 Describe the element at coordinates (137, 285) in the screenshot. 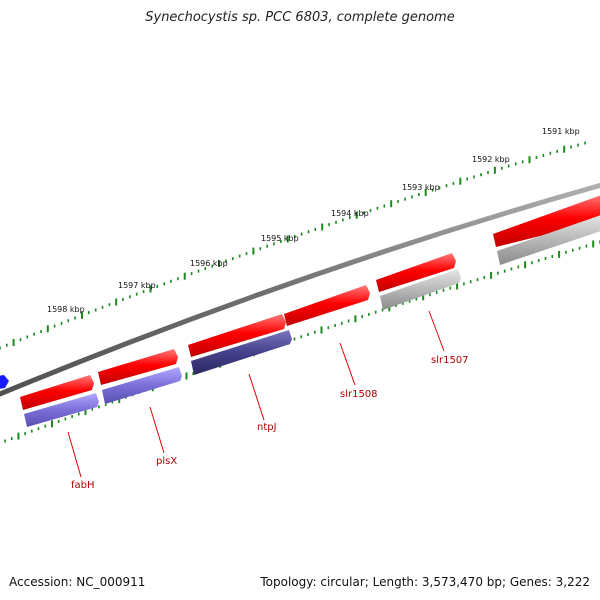

I see `ruler-label: 1597 kbp` at that location.